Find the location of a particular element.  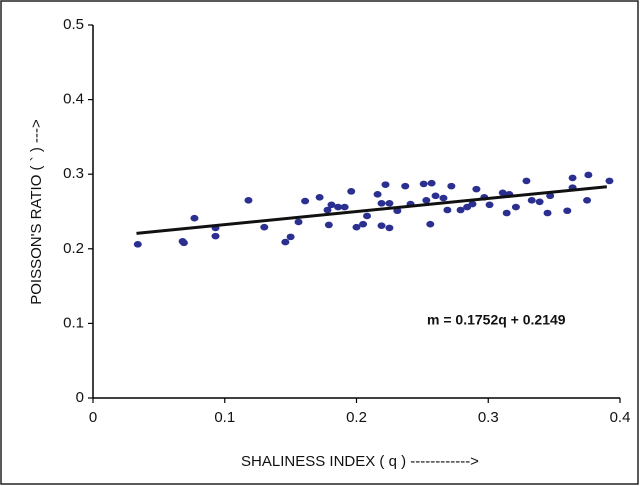

x-tick-label: 0 is located at coordinates (93, 417).